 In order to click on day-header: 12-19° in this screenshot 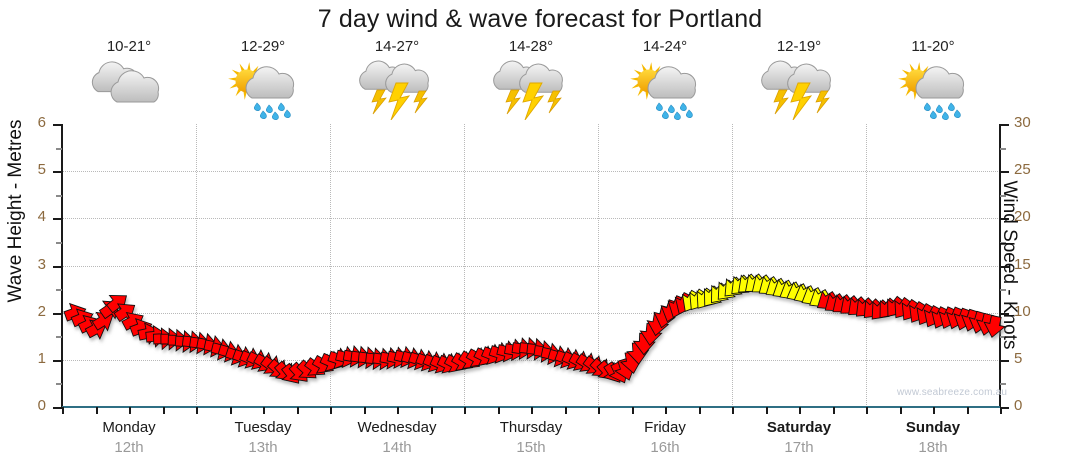, I will do `click(799, 81)`.